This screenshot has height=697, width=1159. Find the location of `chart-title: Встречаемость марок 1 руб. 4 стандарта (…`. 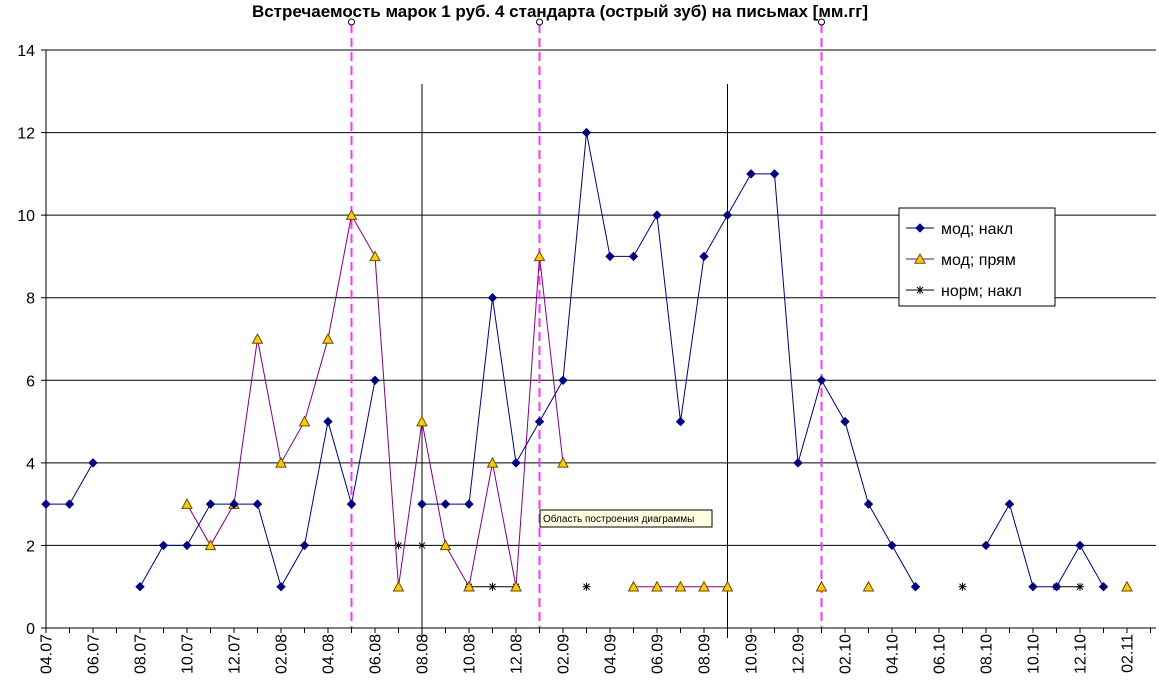

chart-title: Встречаемость марок 1 руб. 4 стандарта (… is located at coordinates (560, 11).